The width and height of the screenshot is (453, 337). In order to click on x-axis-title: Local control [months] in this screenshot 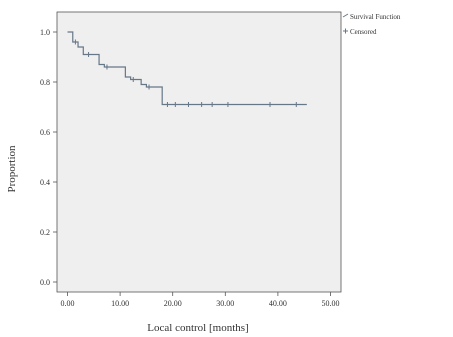, I will do `click(197, 328)`.